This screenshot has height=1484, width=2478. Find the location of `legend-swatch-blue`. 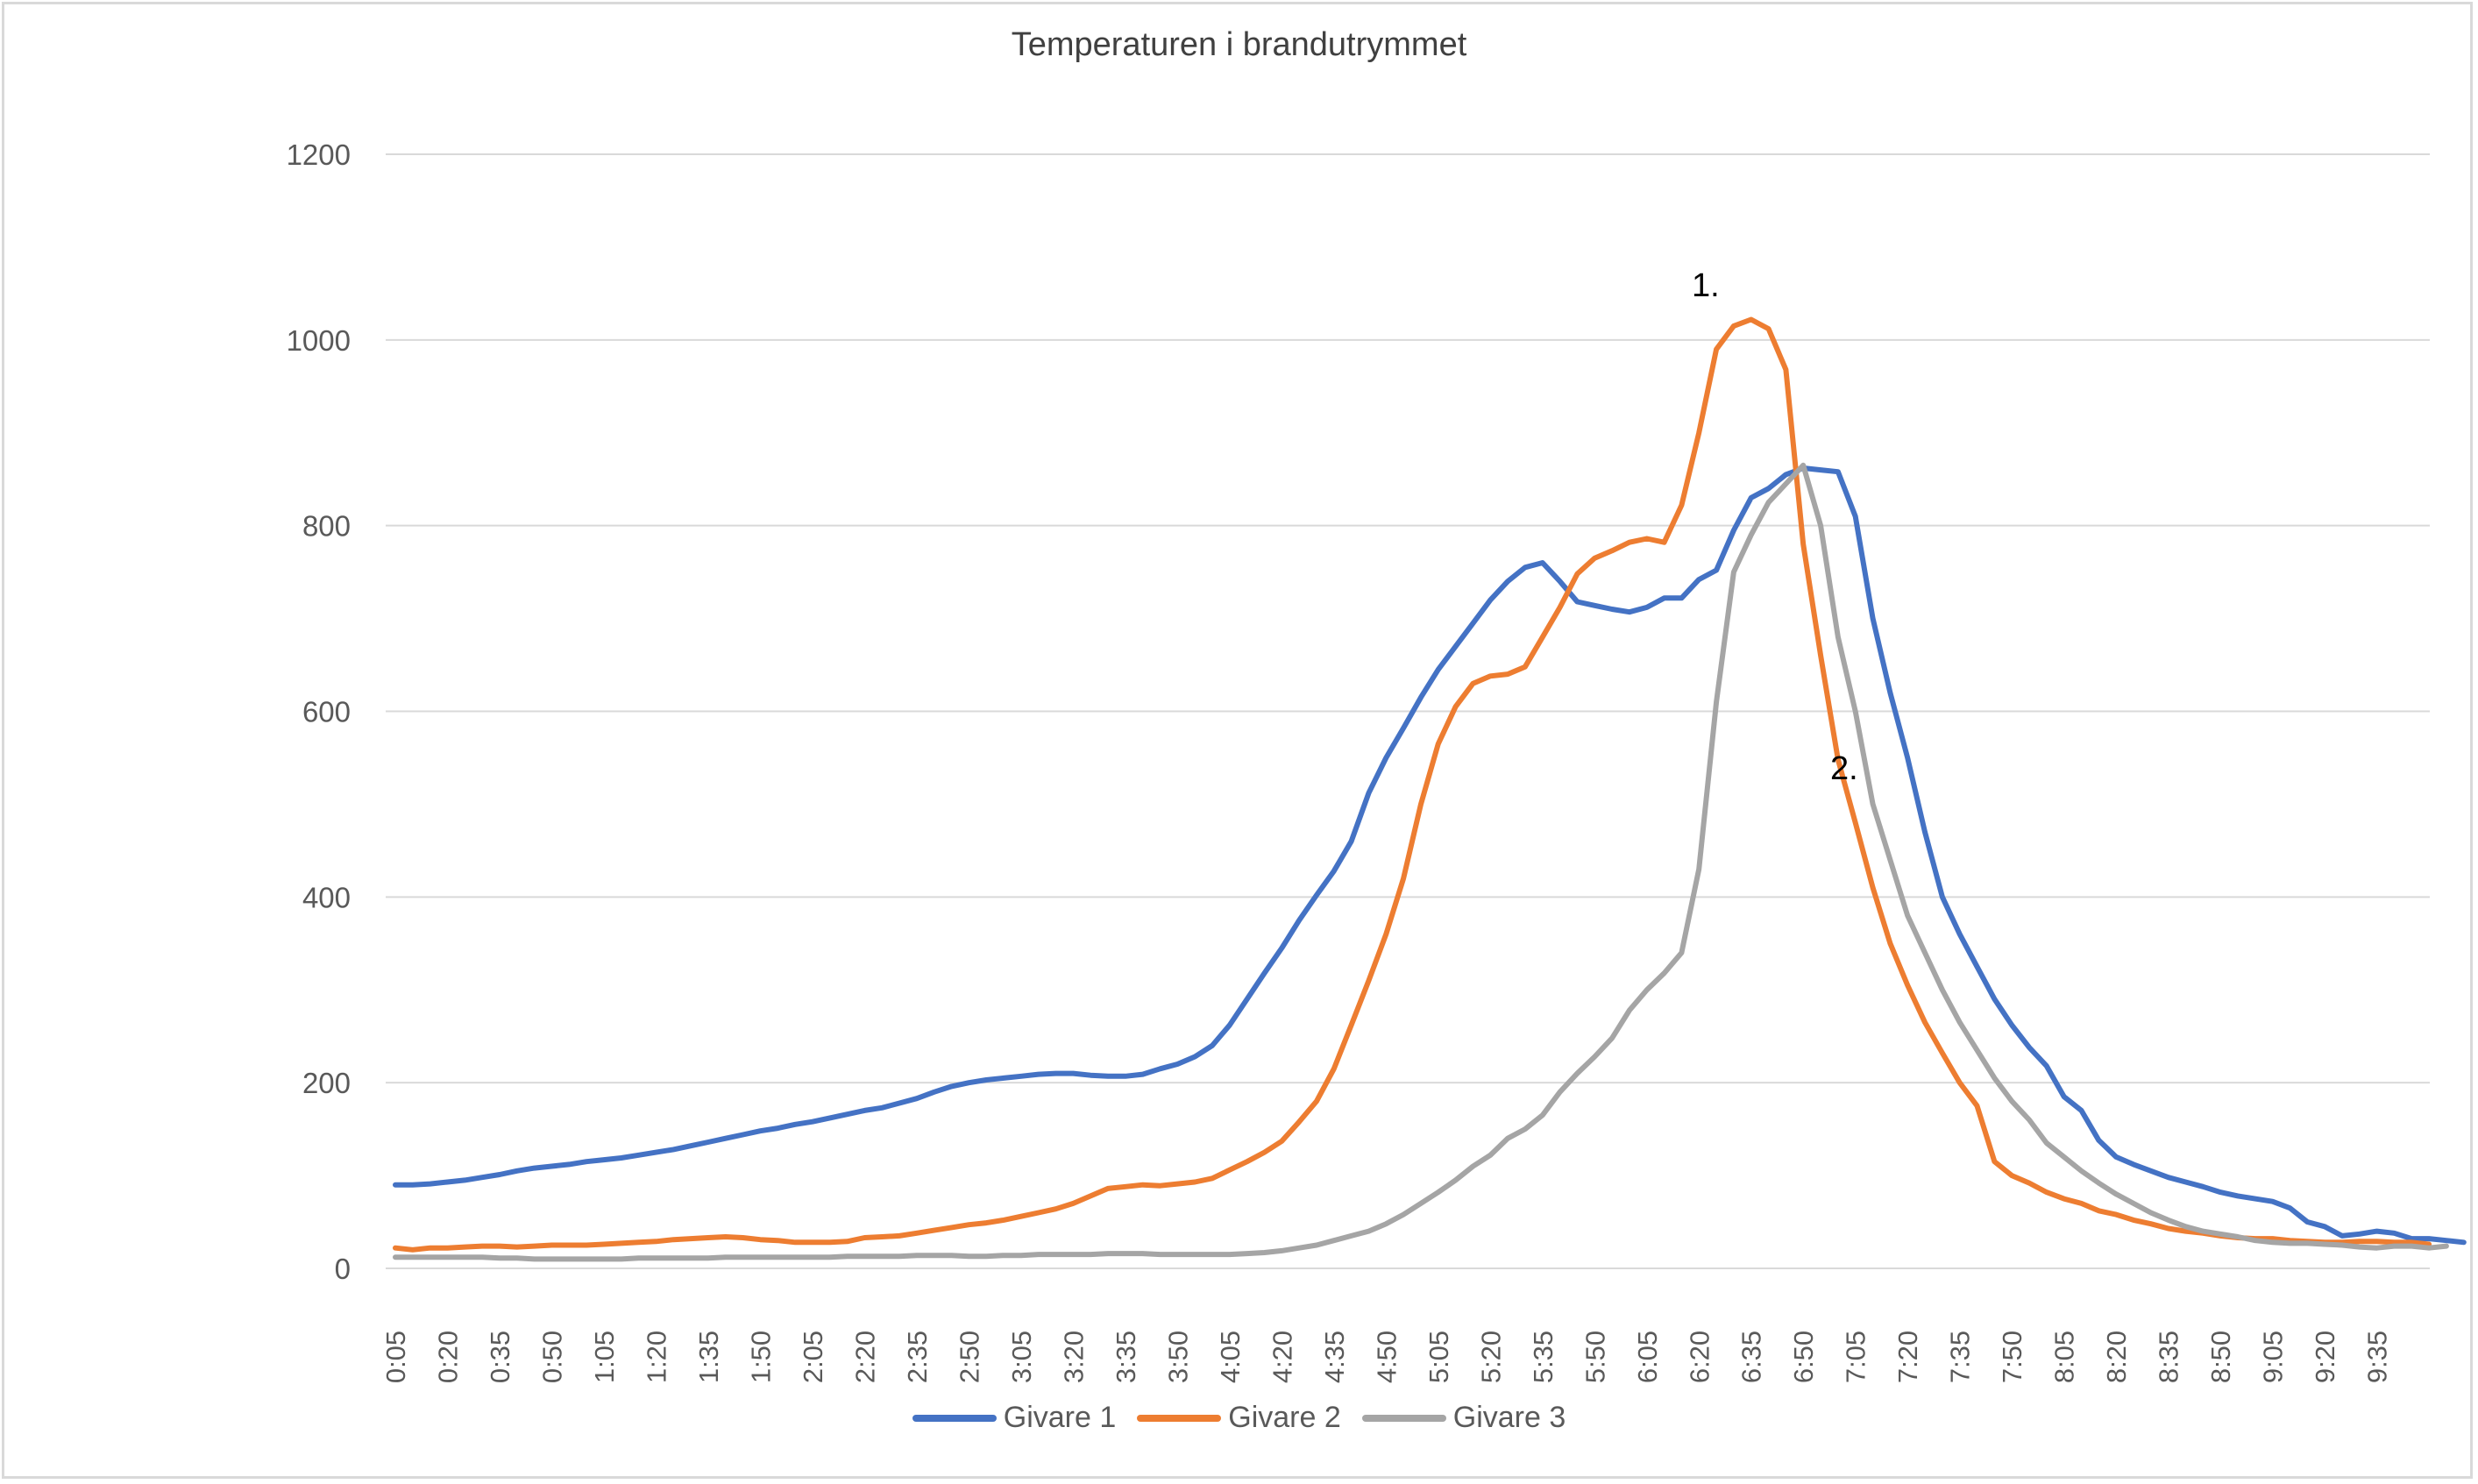

legend-swatch-blue is located at coordinates (954, 1418).